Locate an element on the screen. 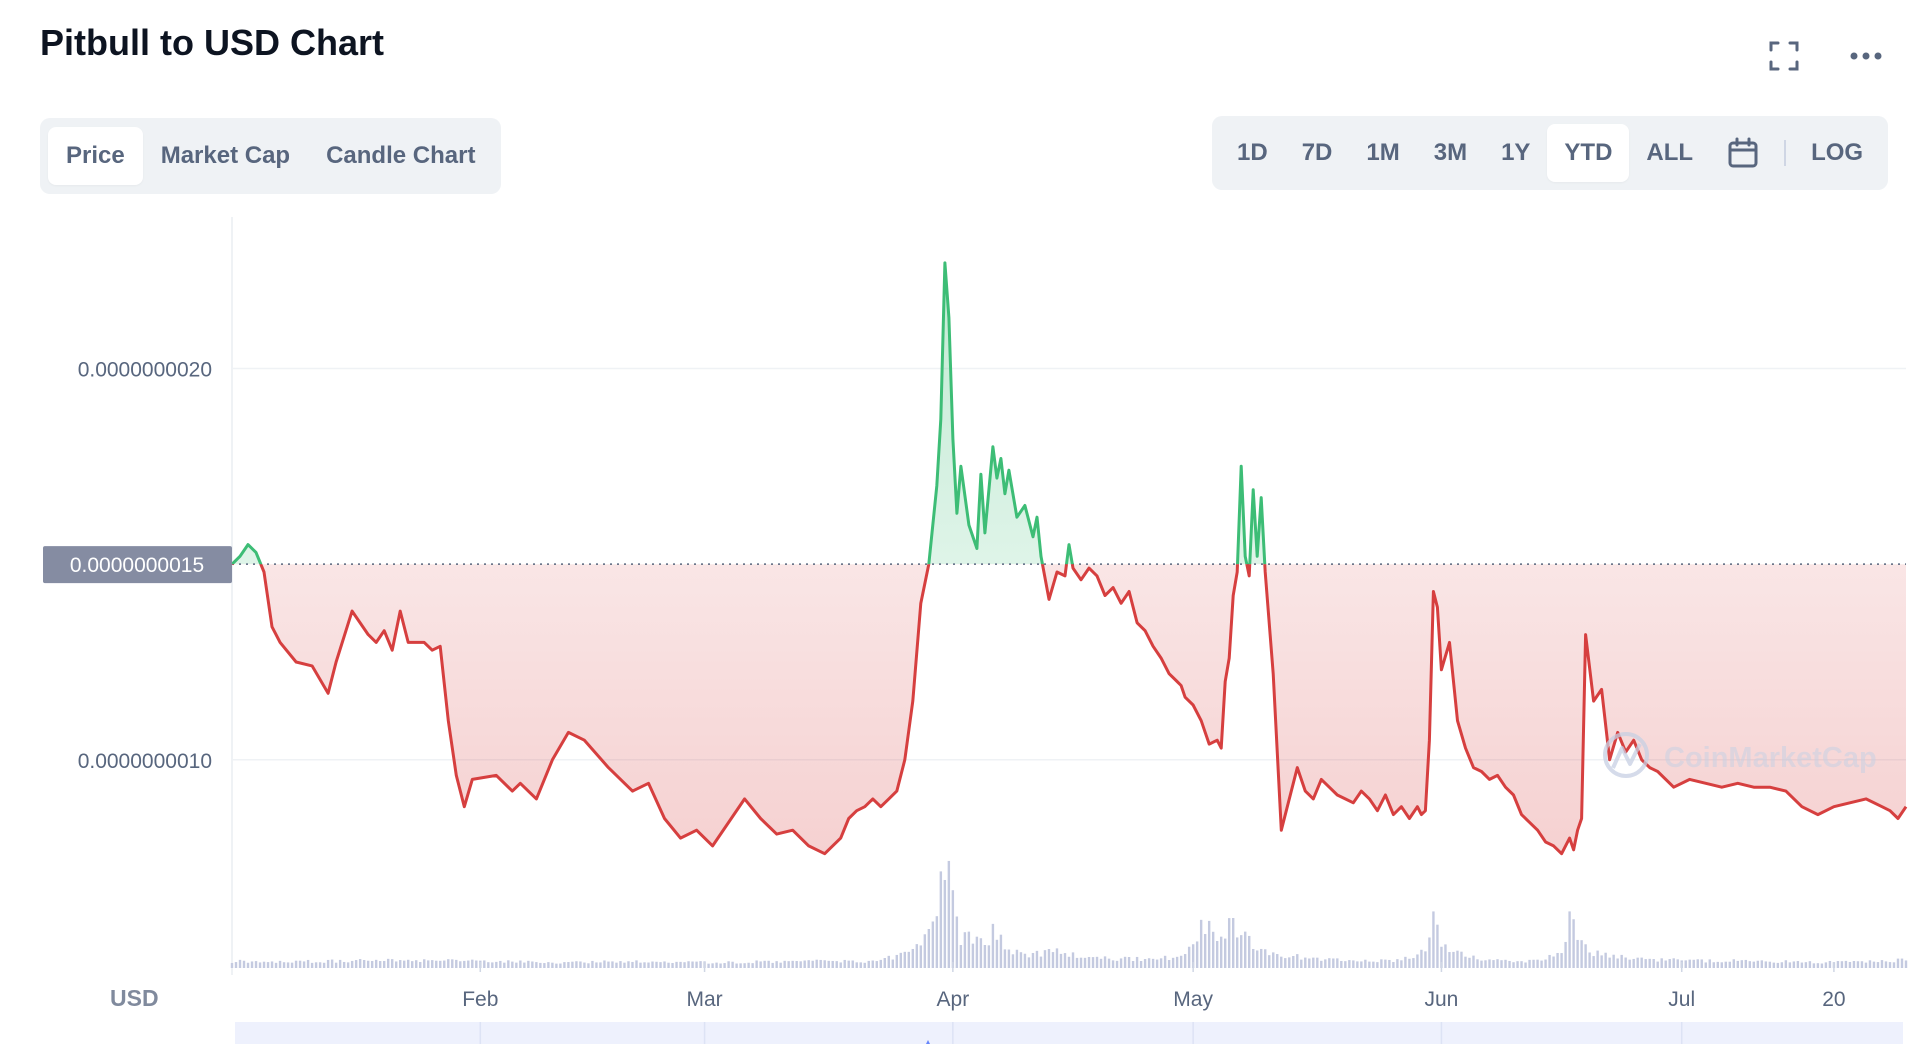 This screenshot has height=1044, width=1926. navigator-handle is located at coordinates (928, 1042).